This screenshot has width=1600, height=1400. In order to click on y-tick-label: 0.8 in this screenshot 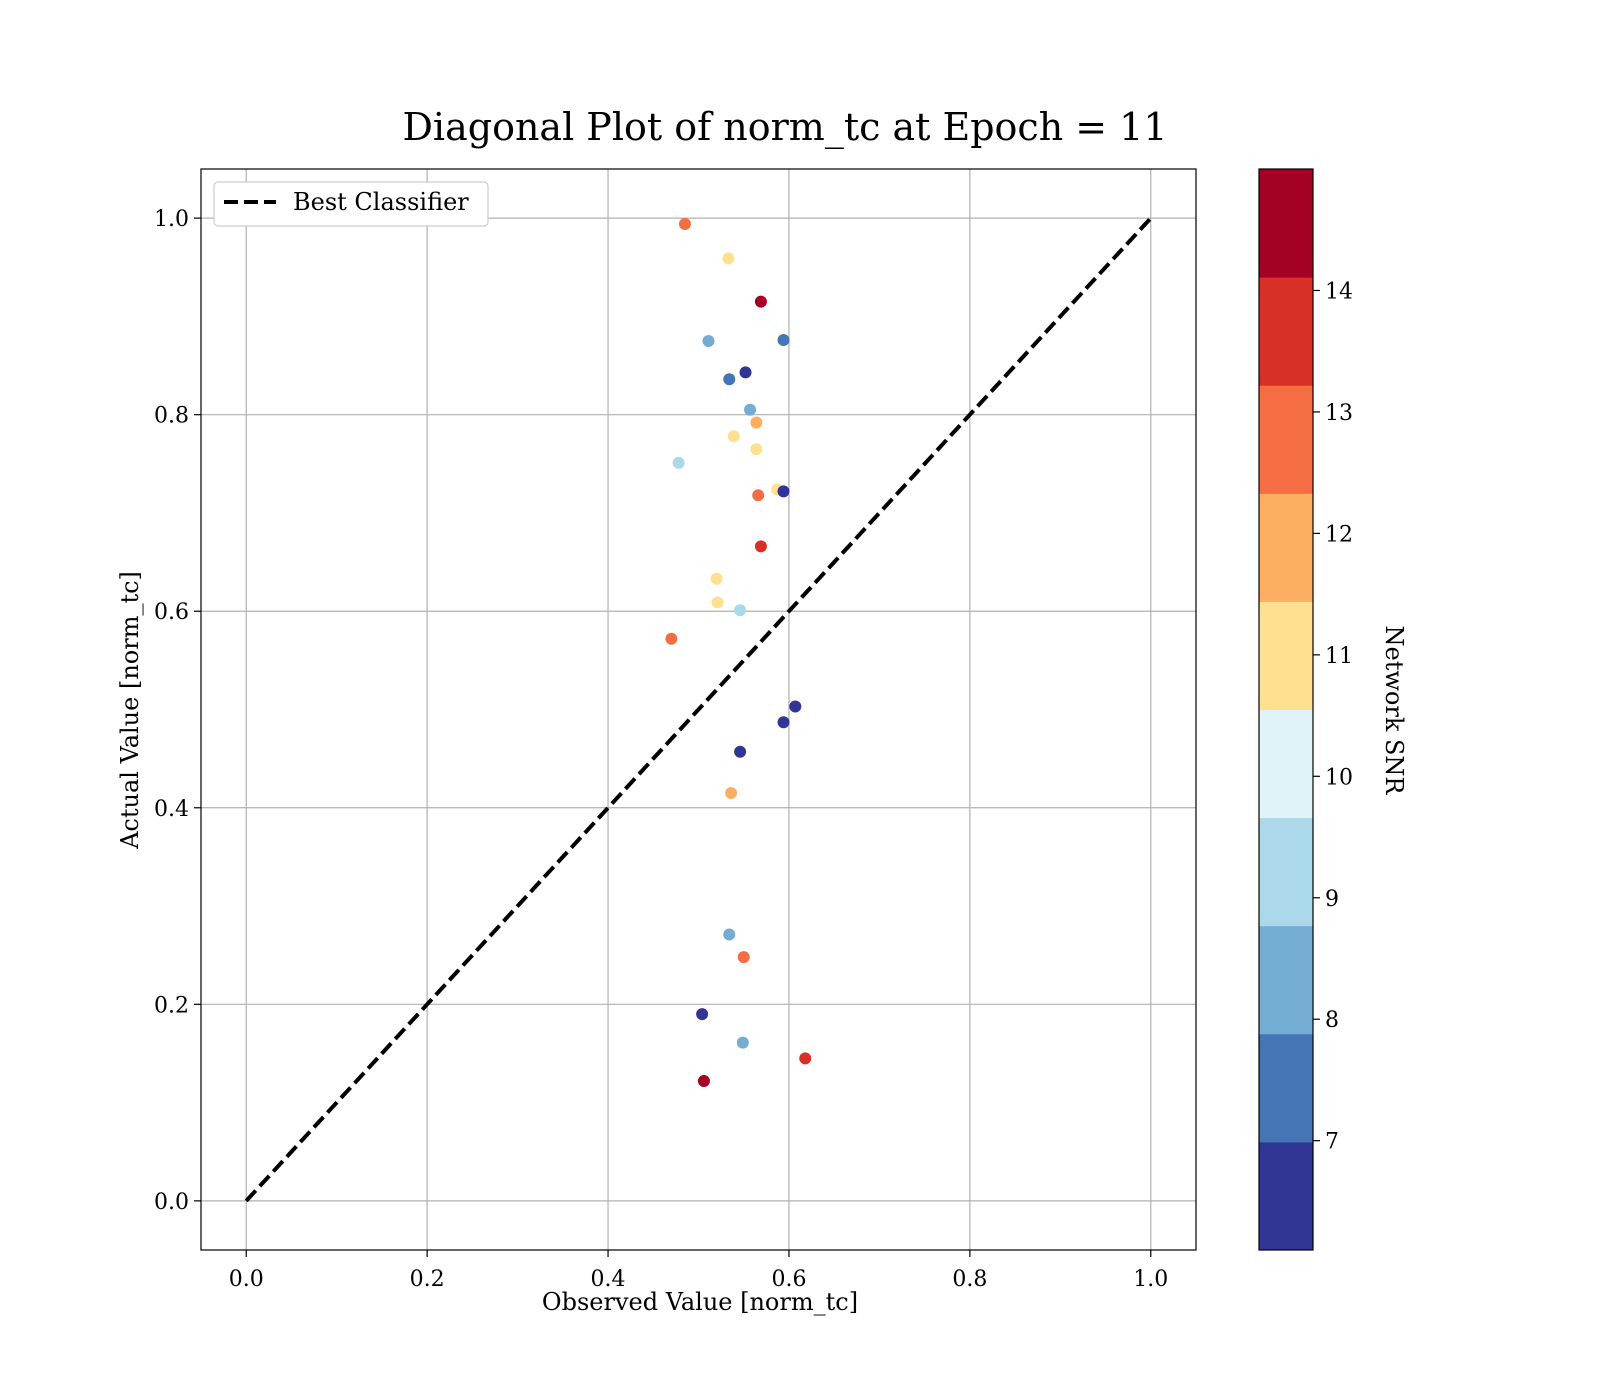, I will do `click(171, 416)`.